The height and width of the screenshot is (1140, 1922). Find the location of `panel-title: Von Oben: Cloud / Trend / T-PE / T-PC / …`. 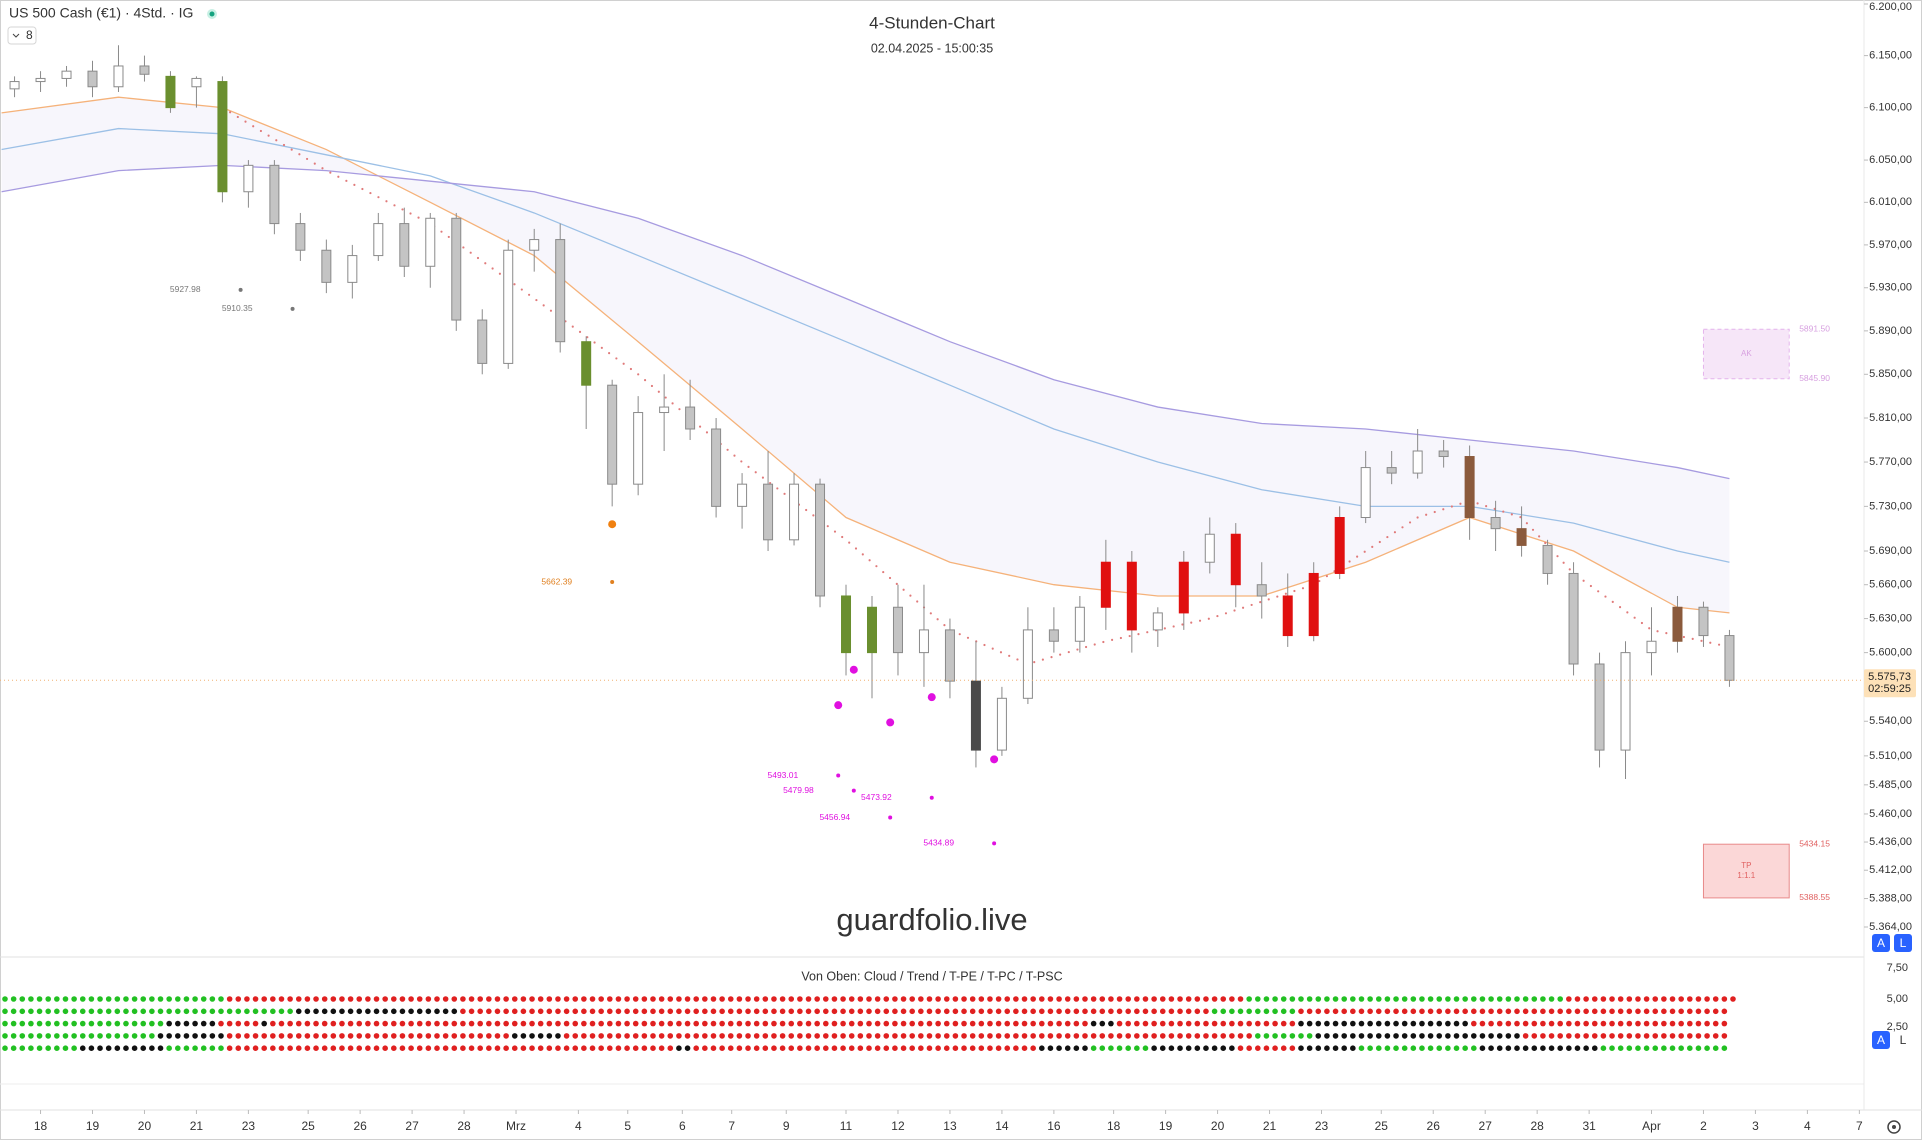

panel-title: Von Oben: Cloud / Trend / T-PE / T-PC / … is located at coordinates (931, 976).